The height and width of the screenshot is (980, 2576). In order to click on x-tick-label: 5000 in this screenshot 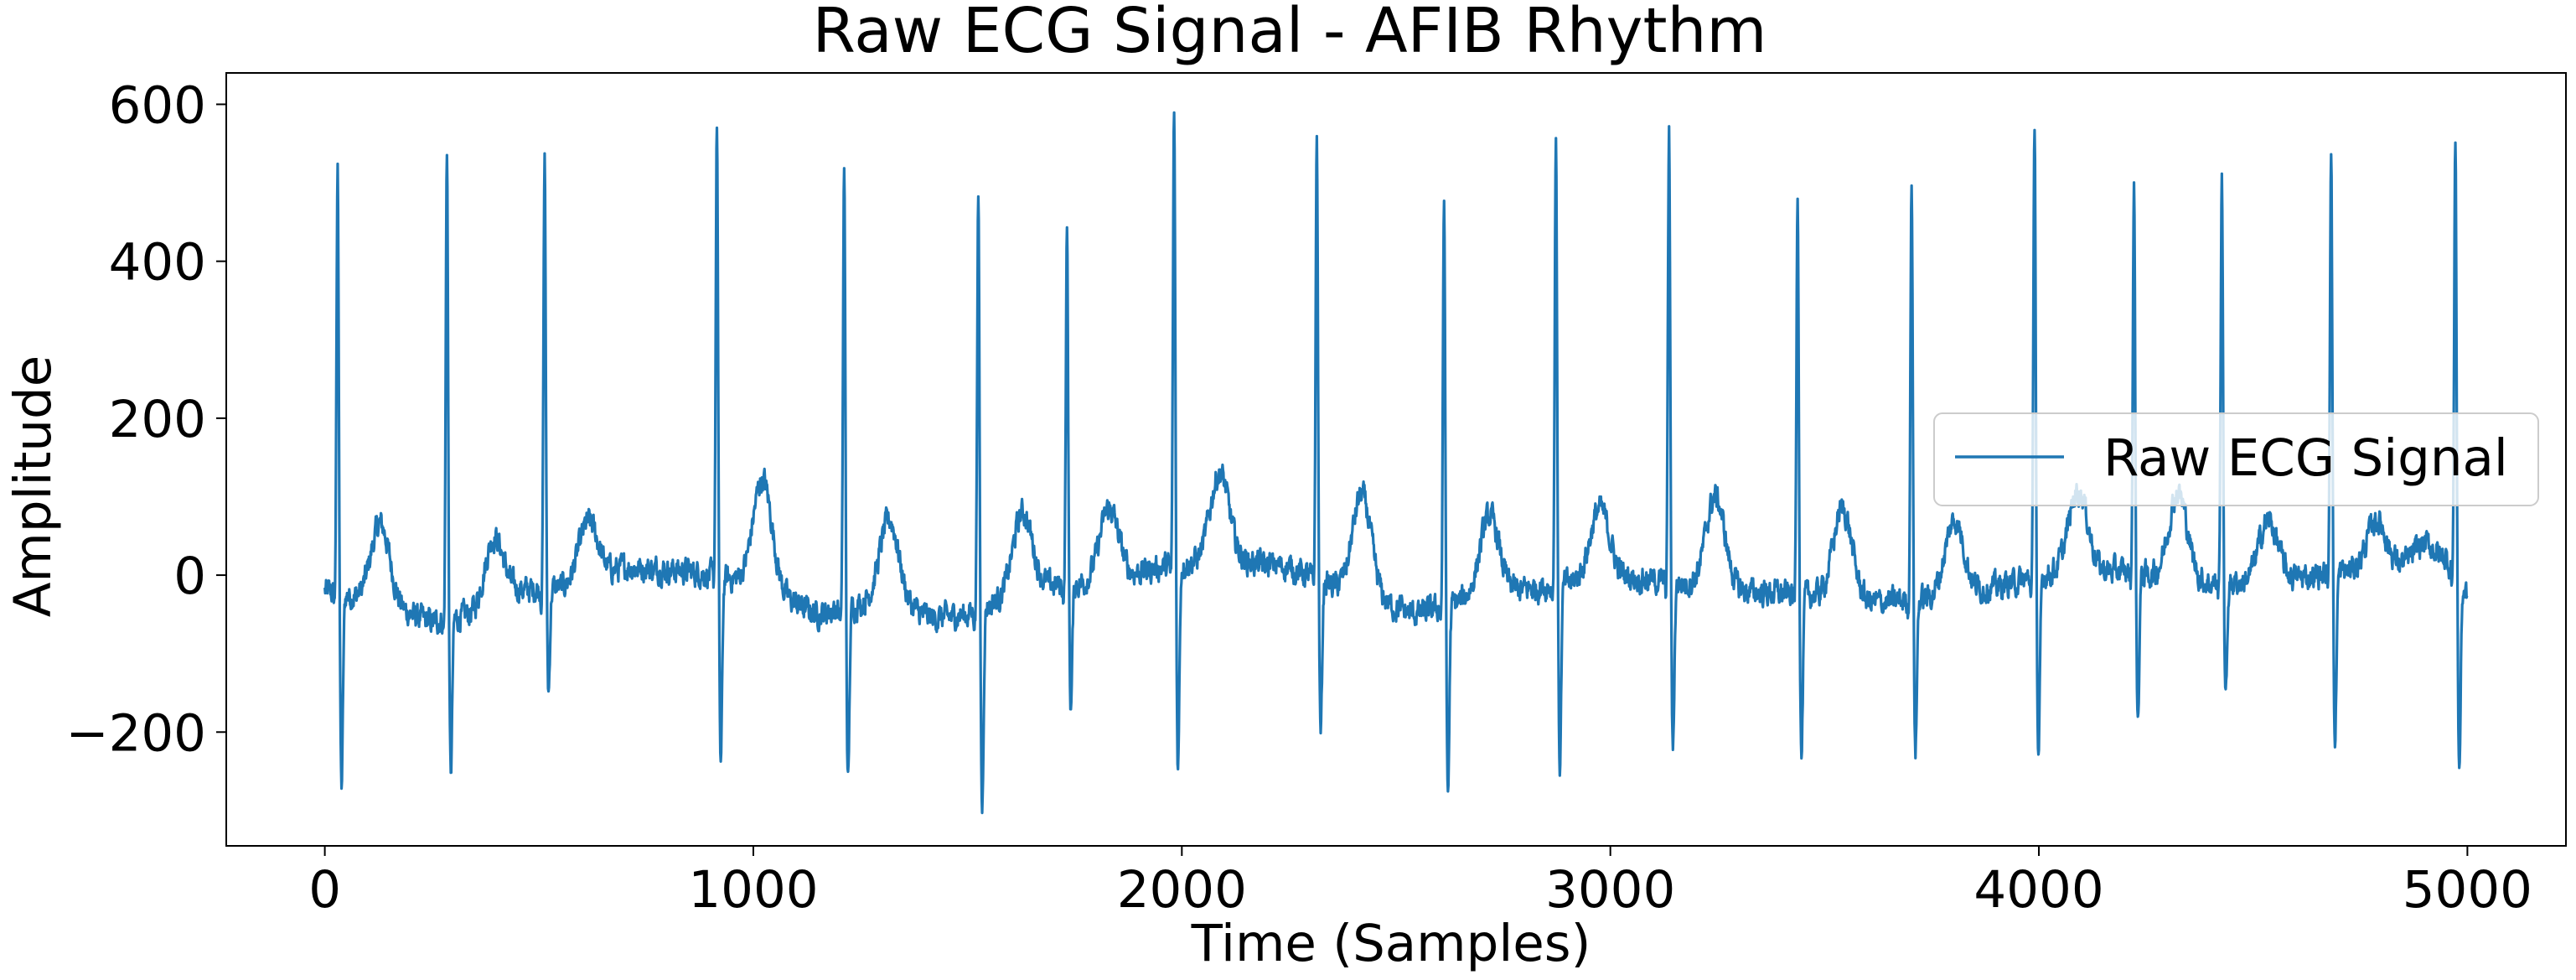, I will do `click(2467, 890)`.